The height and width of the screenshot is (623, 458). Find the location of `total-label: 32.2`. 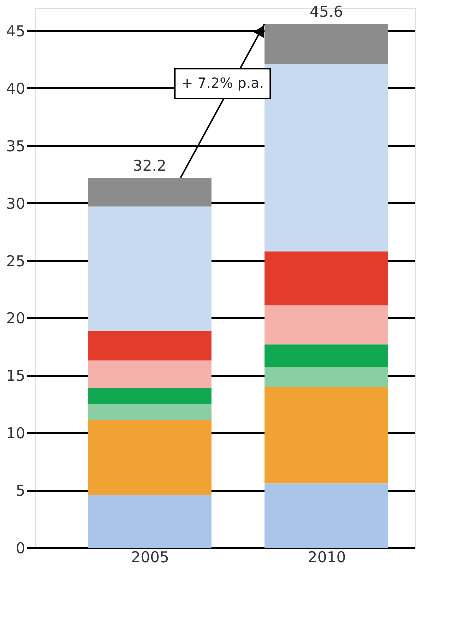

total-label: 32.2 is located at coordinates (150, 166).